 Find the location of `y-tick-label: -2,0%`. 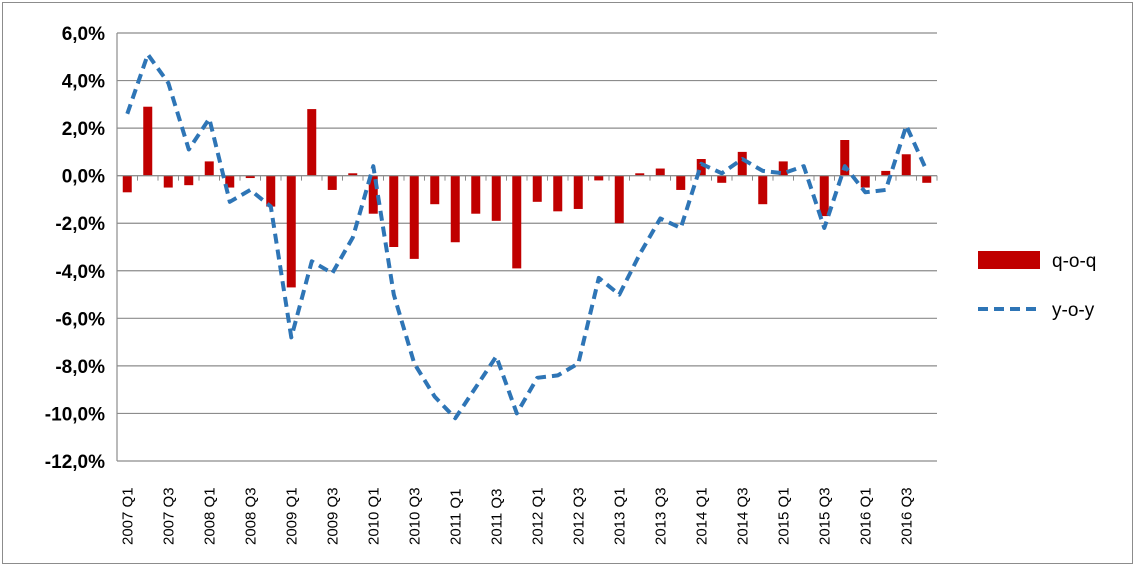

y-tick-label: -2,0% is located at coordinates (80, 224).